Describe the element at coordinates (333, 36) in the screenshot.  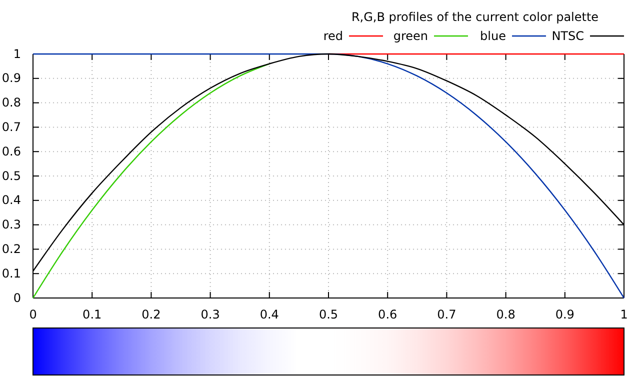
I see `legend-label: red` at that location.